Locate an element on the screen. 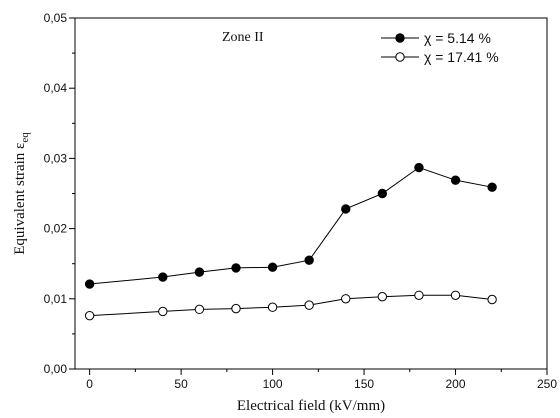 The image size is (560, 418). y-axis-title-main: Equivalent strain ε is located at coordinates (20, 199).